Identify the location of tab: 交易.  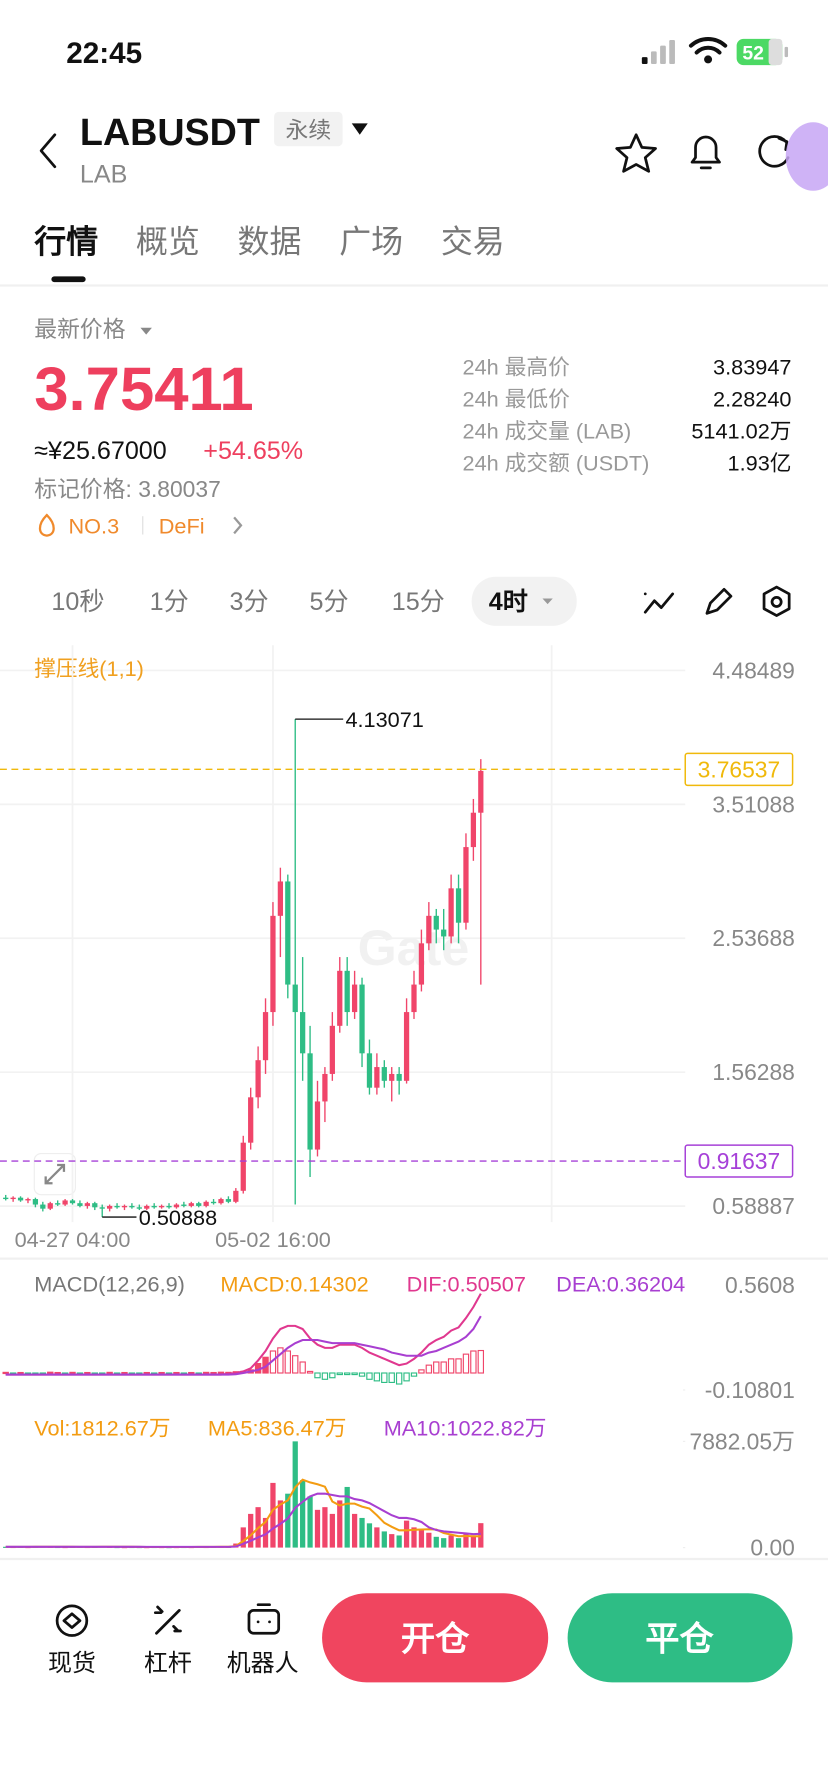
(473, 241).